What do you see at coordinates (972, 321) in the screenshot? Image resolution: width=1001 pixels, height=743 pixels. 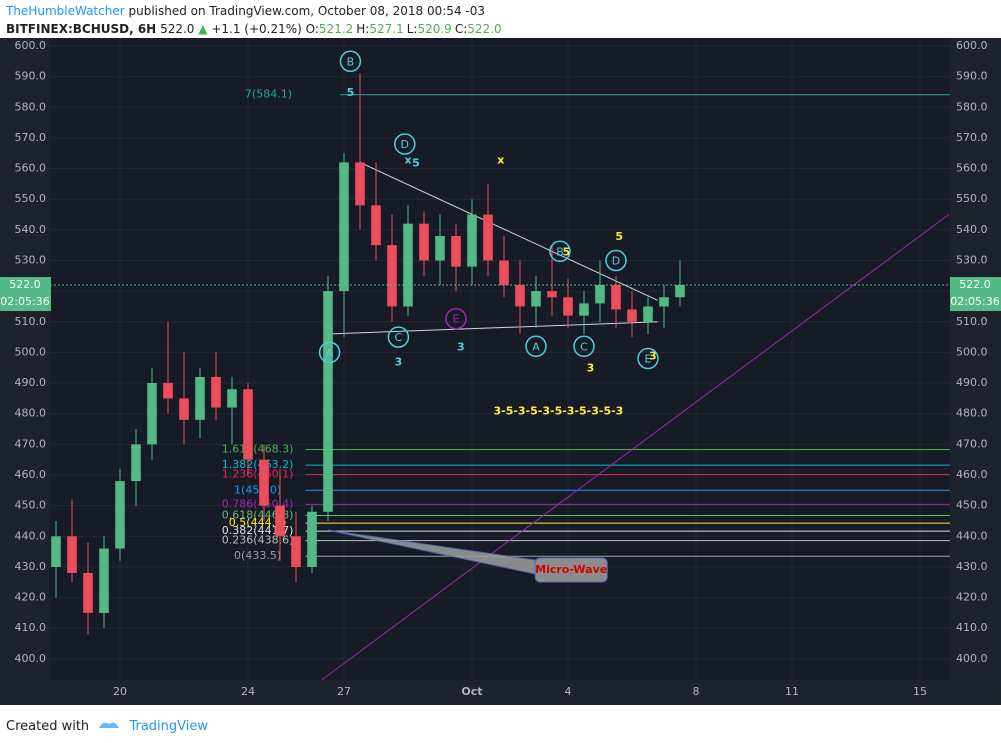 I see `y-tick-label-right: 510.0` at bounding box center [972, 321].